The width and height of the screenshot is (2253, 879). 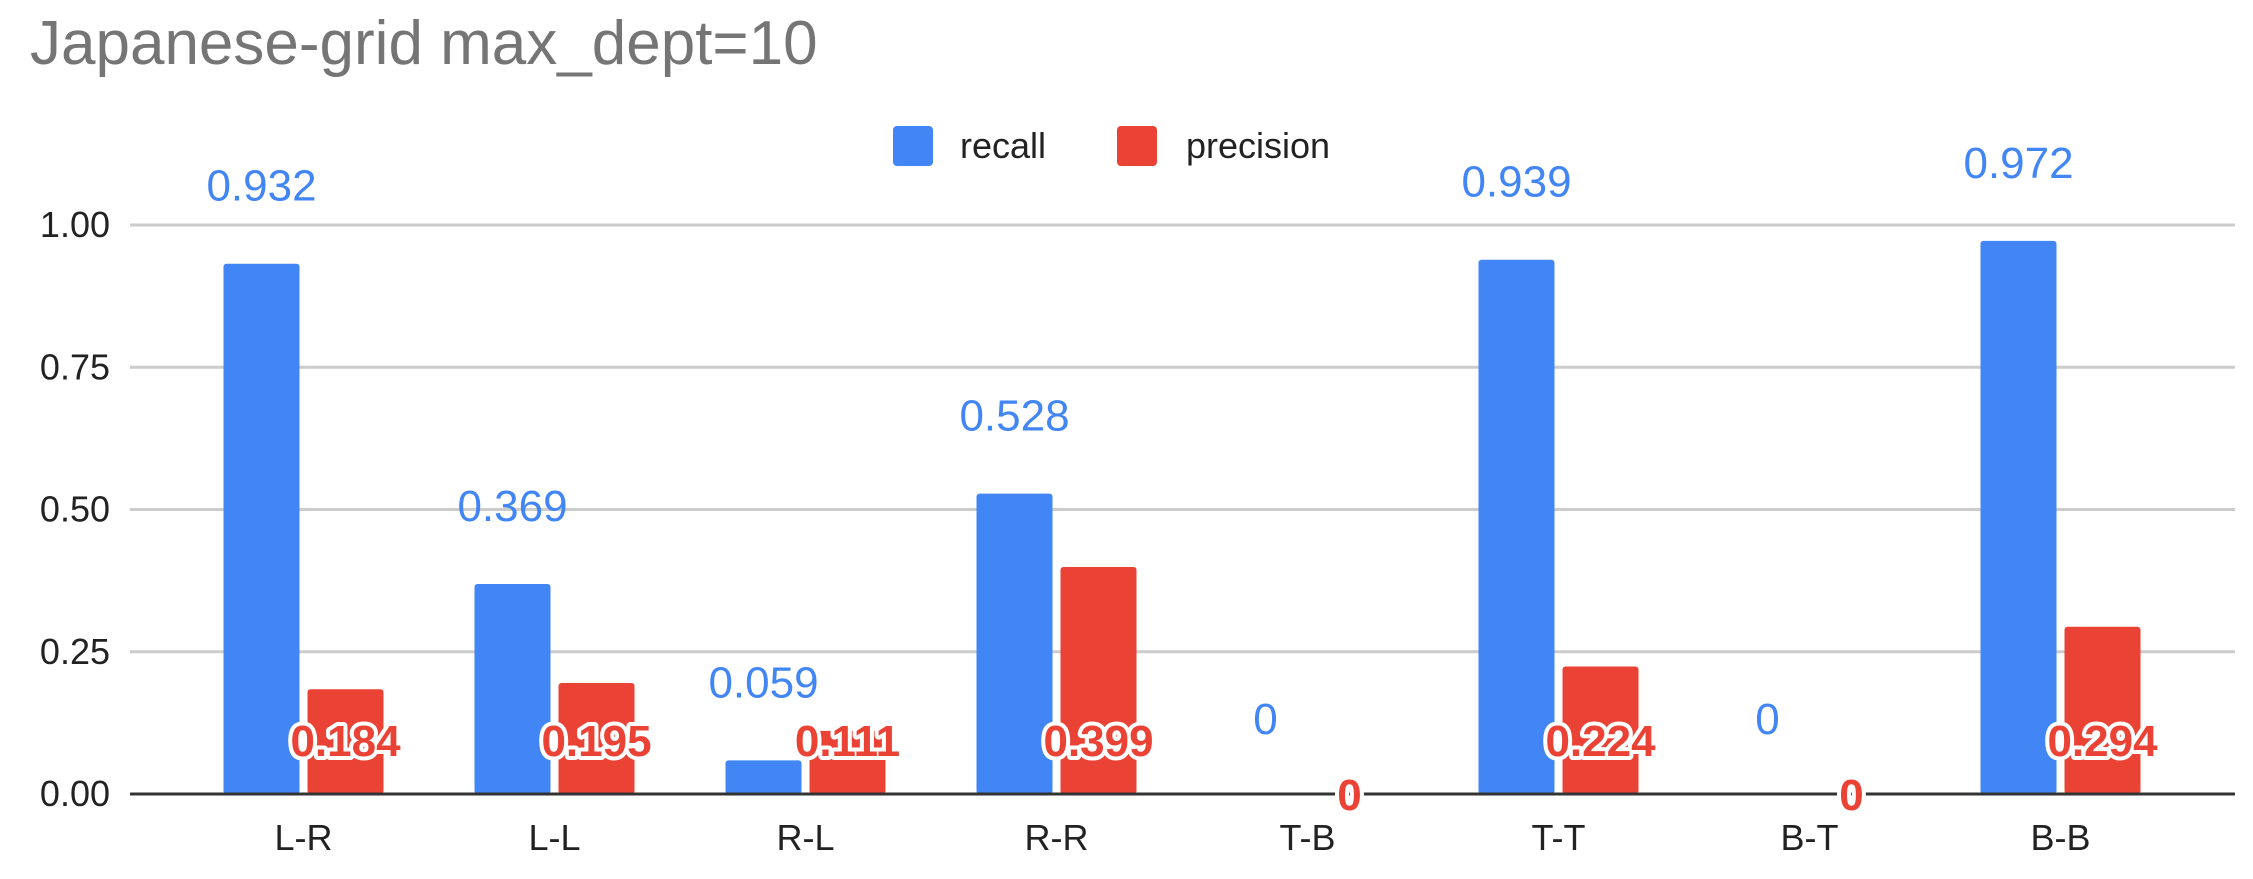 I want to click on x-tick-label: T-B, so click(x=1307, y=837).